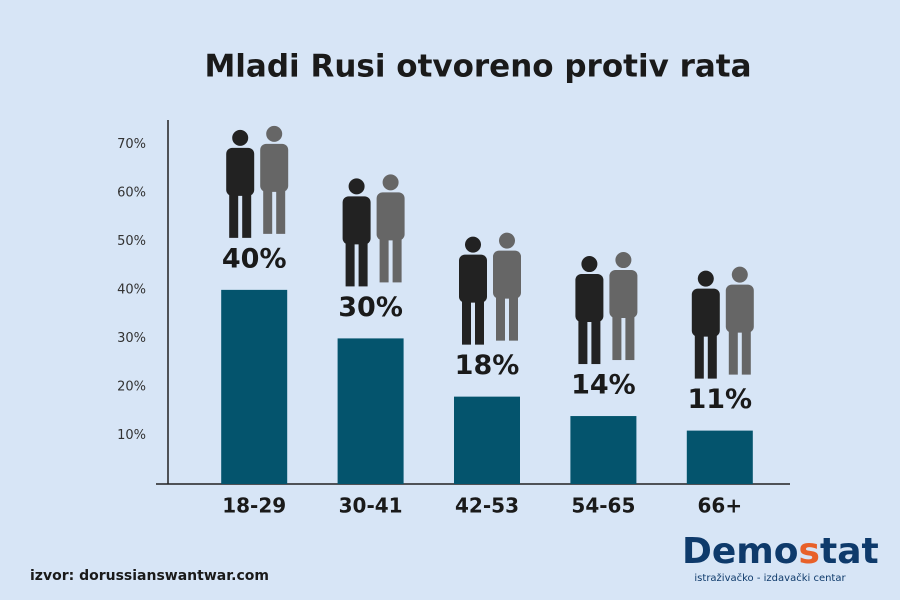 The width and height of the screenshot is (900, 600). Describe the element at coordinates (131, 338) in the screenshot. I see `y-tick-label: 30%` at that location.